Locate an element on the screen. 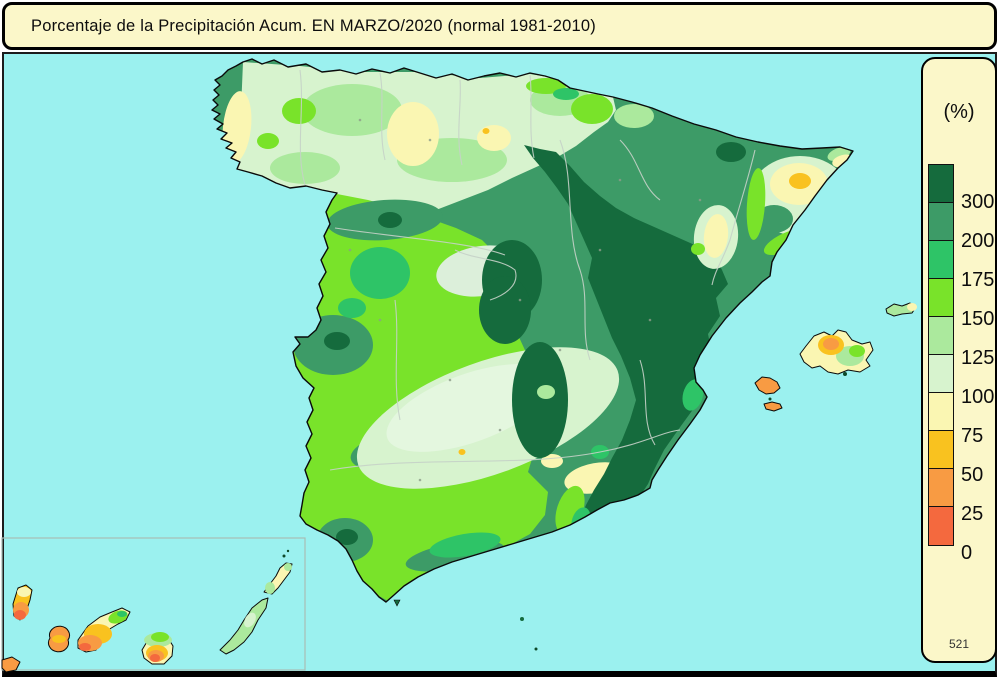 The image size is (1000, 677). fuerteventura is located at coordinates (244, 626).